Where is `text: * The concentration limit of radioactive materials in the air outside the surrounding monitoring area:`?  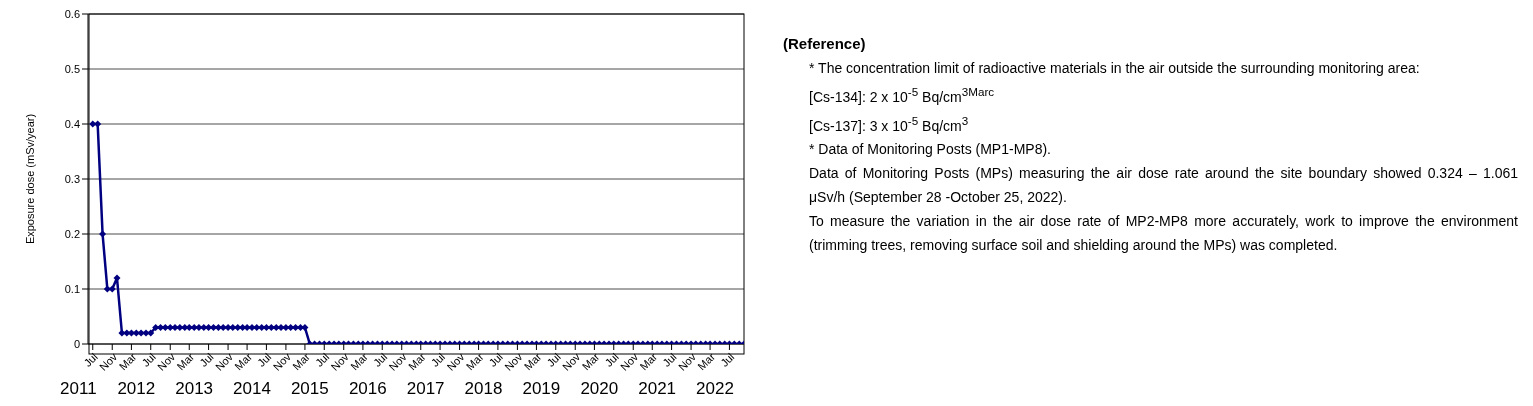
text: * The concentration limit of radioactive materials in the air outside the surrounding monitoring area: is located at coordinates (1114, 68).